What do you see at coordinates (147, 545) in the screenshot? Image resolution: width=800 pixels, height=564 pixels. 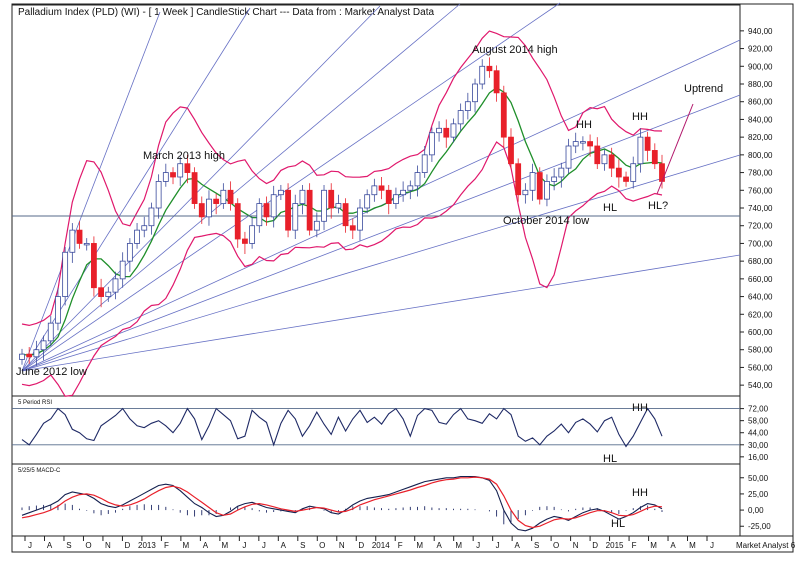 I see `x-tick-label: 2013` at bounding box center [147, 545].